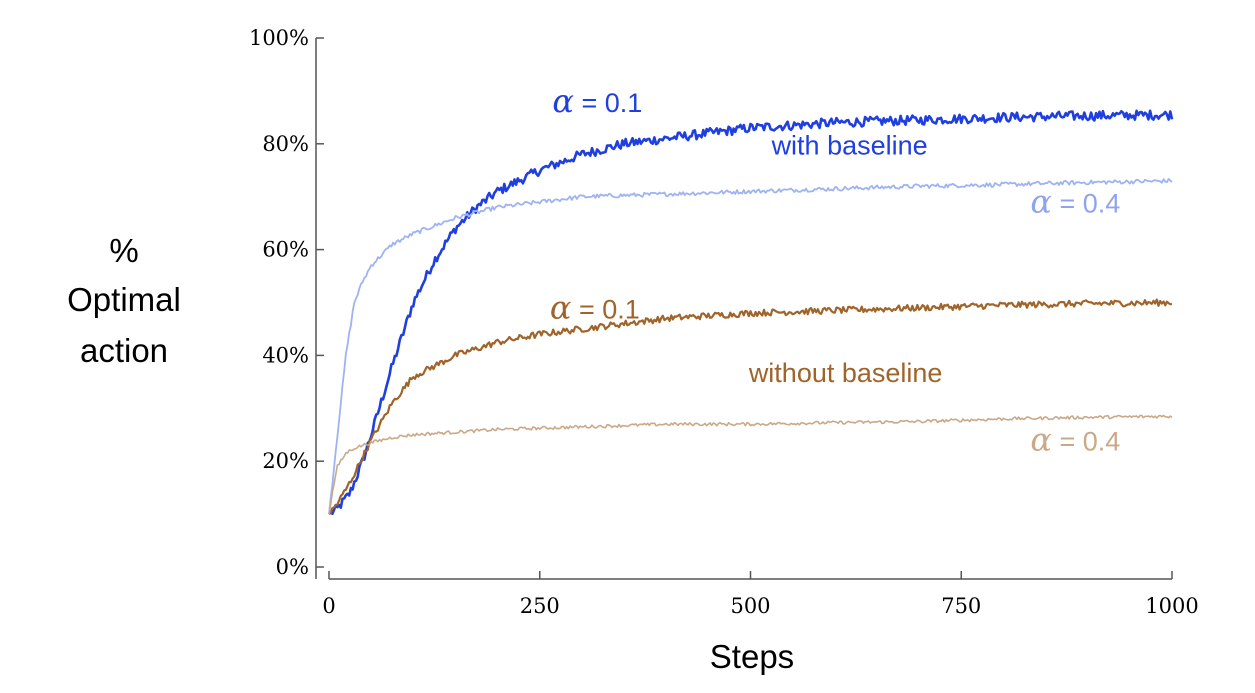 Image resolution: width=1255 pixels, height=693 pixels. What do you see at coordinates (285, 355) in the screenshot?
I see `y-tick-label: 40%` at bounding box center [285, 355].